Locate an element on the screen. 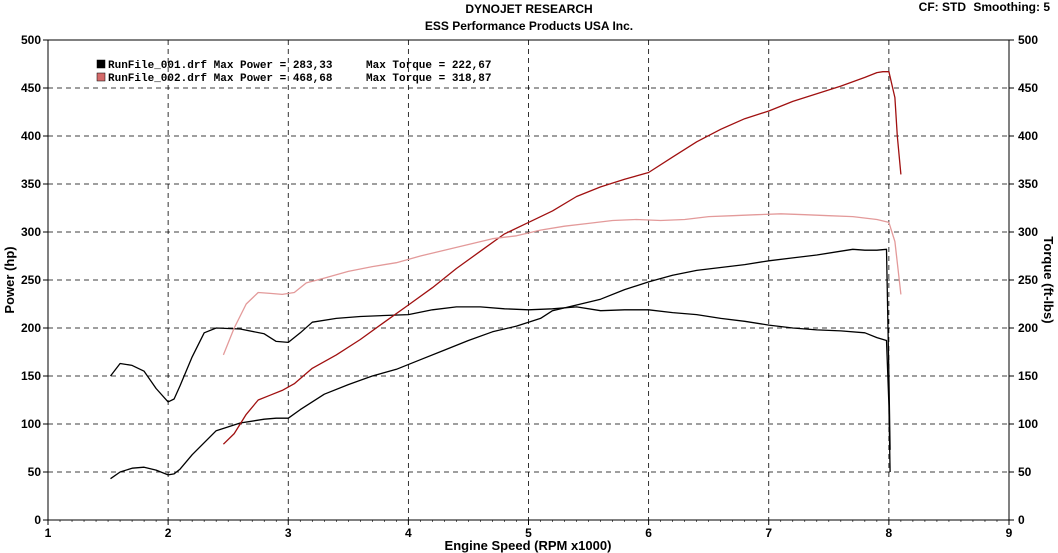 This screenshot has height=553, width=1058. x-axis-label: Engine Speed (RPM x1000) is located at coordinates (528, 545).